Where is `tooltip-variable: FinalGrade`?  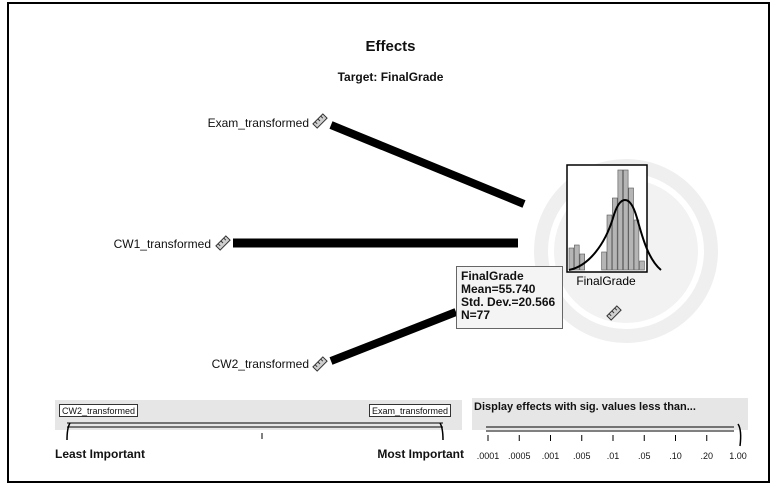 tooltip-variable: FinalGrade is located at coordinates (492, 276).